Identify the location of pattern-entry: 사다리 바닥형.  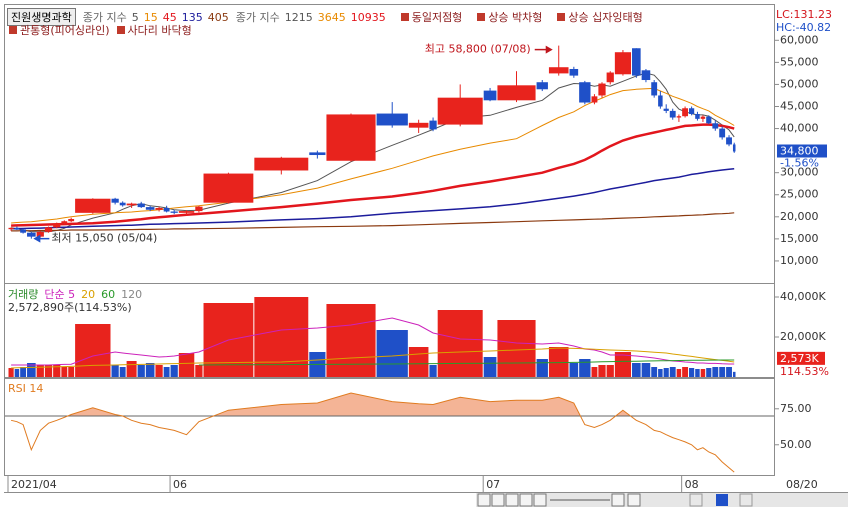
(154, 30).